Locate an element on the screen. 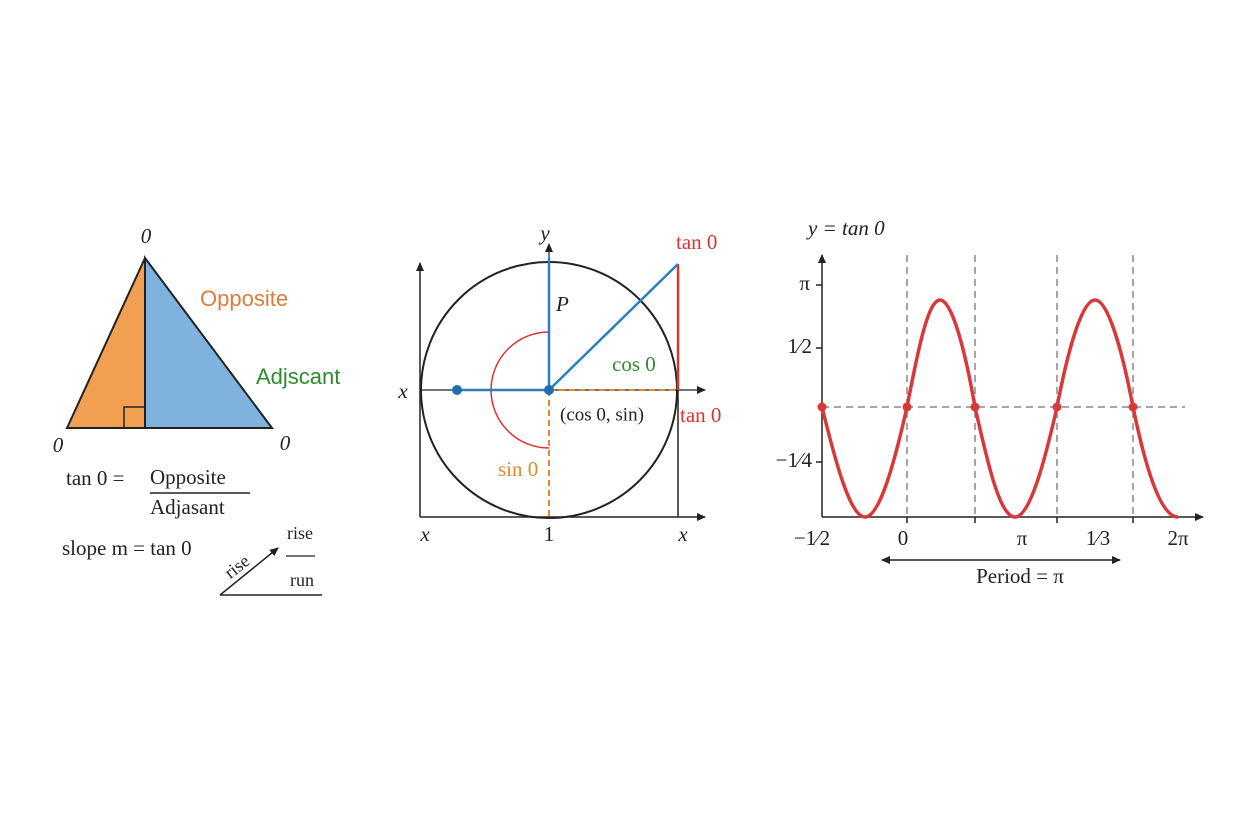 The image size is (1248, 832). x-label: −1⁄2 is located at coordinates (812, 538).